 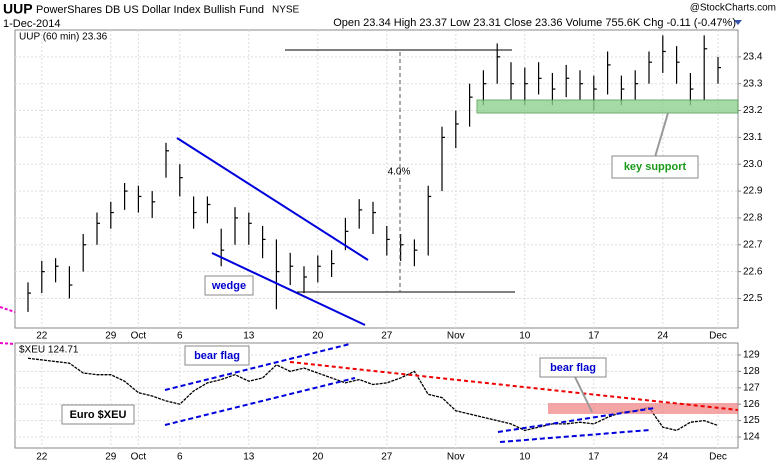 What do you see at coordinates (753, 244) in the screenshot?
I see `y-tick-label: 22.7` at bounding box center [753, 244].